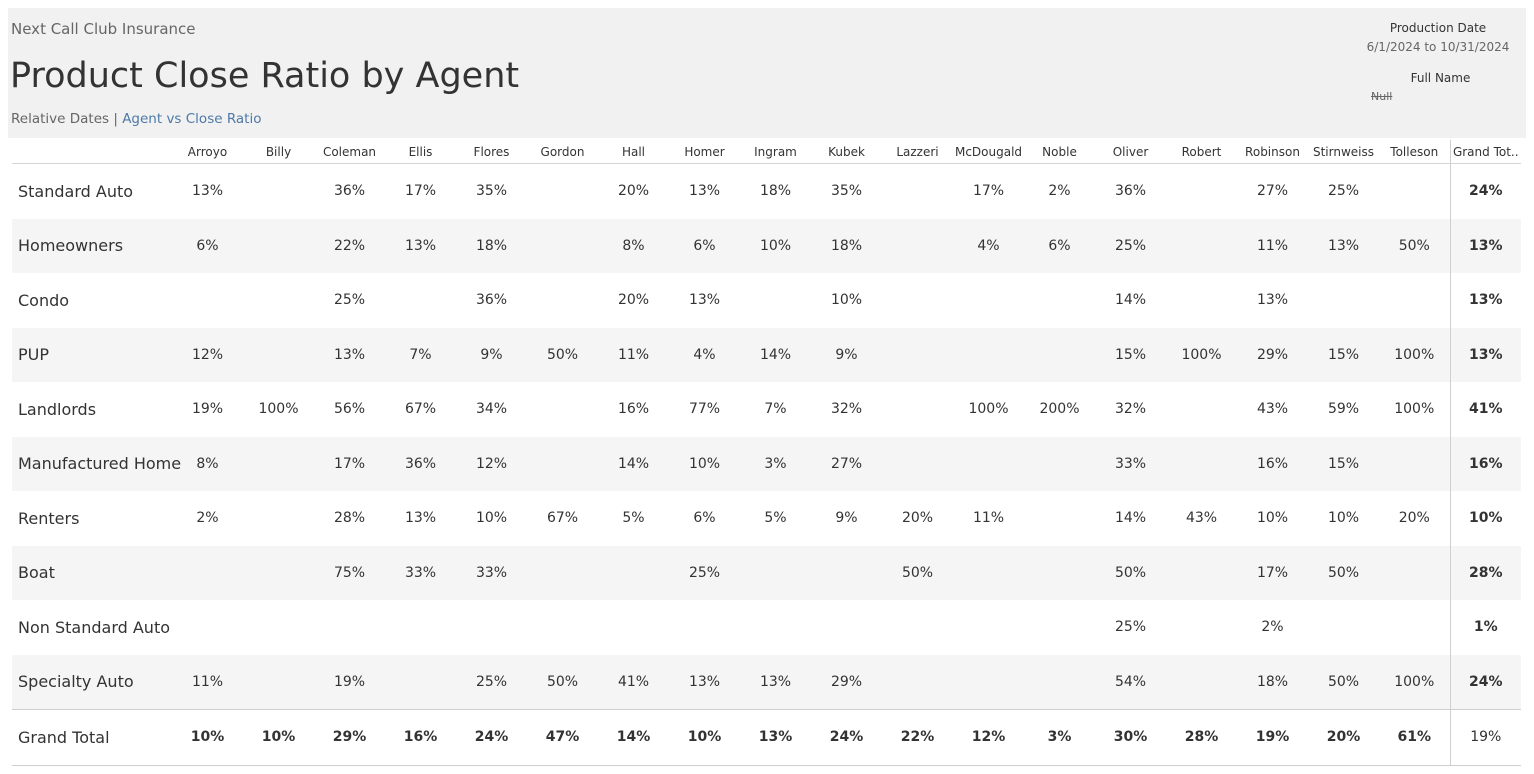 This screenshot has height=774, width=1534. Describe the element at coordinates (1485, 737) in the screenshot. I see `cell-grand-total: 19%` at that location.